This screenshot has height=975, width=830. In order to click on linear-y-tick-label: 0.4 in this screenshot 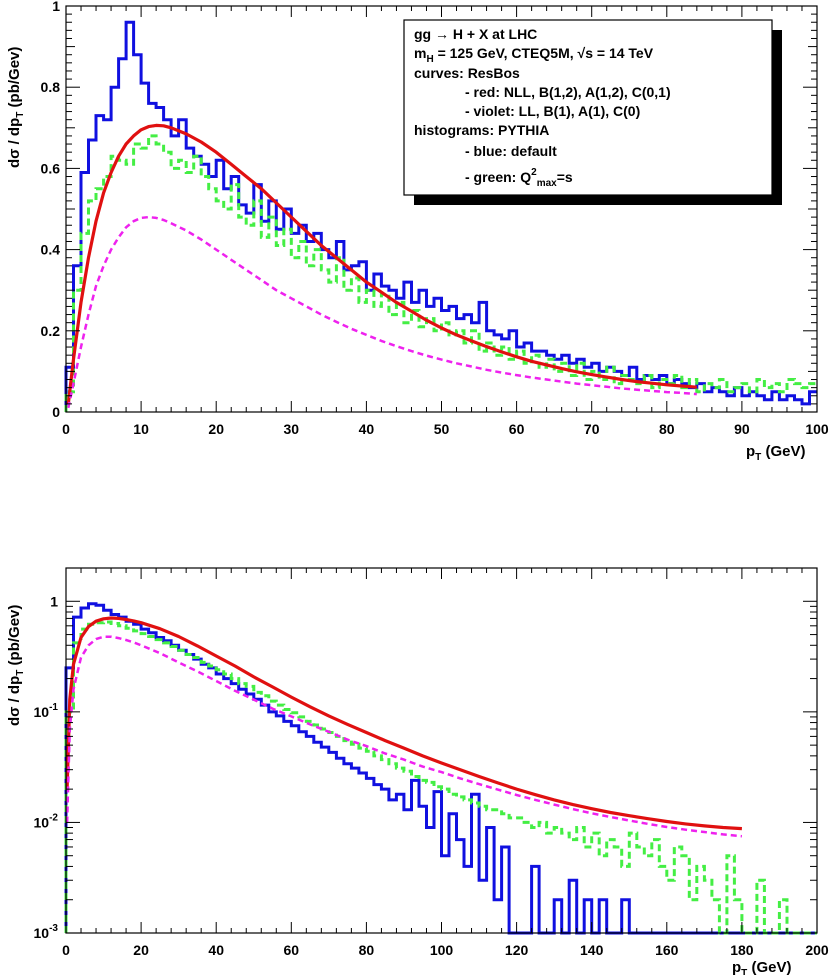, I will do `click(51, 250)`.